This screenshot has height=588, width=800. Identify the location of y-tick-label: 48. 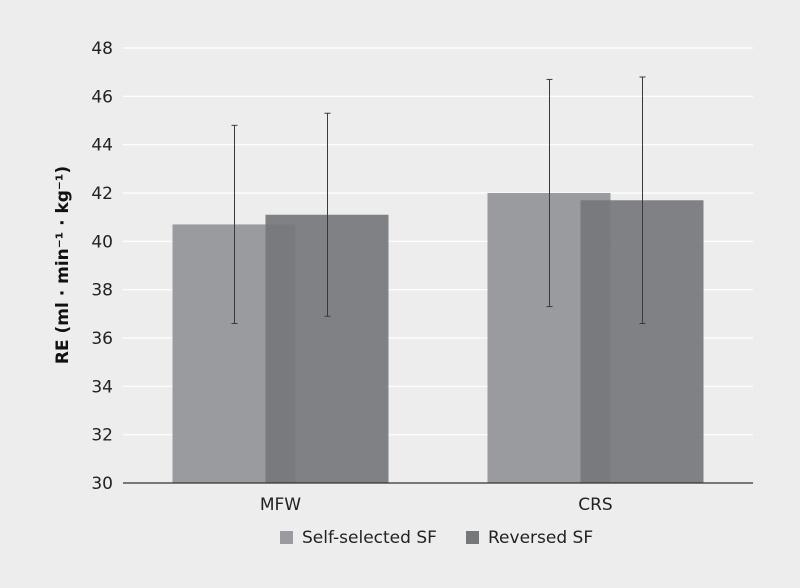
(102, 49).